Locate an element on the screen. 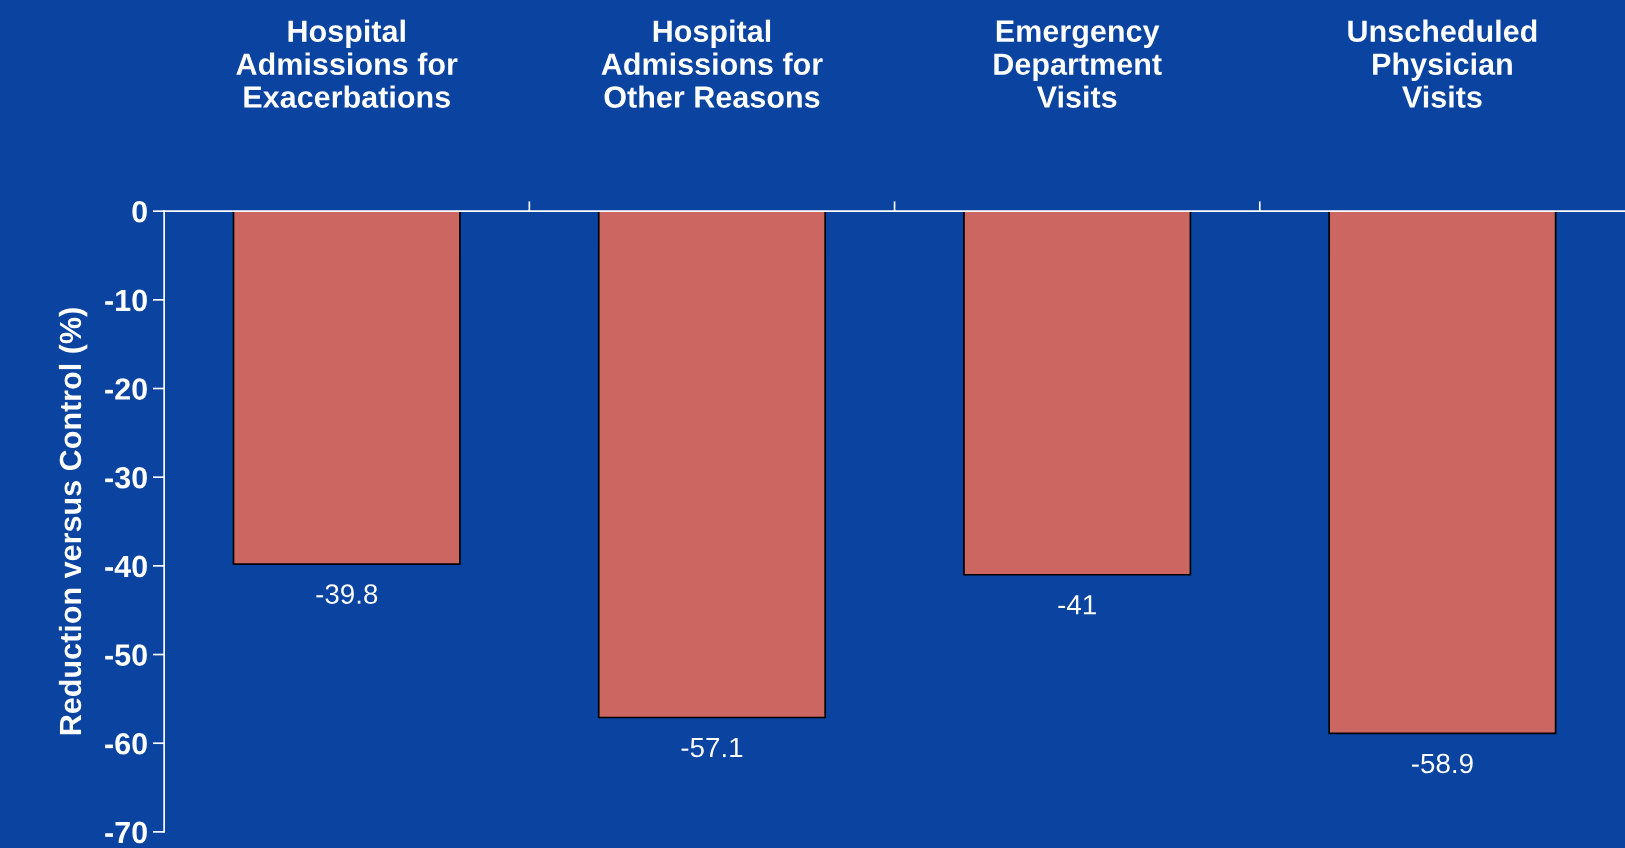  data-label: -39.8 is located at coordinates (347, 594).